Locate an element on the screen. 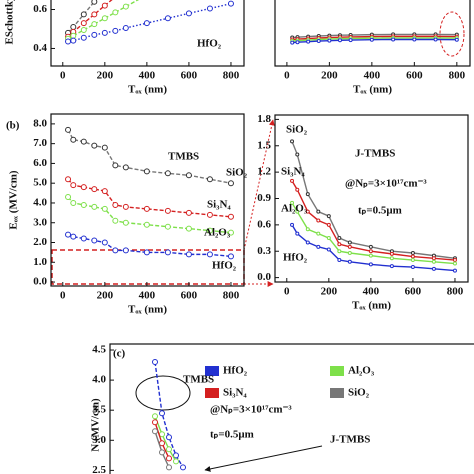 The height and width of the screenshot is (474, 474). y-axis-label: Eₒₓ (MV/cm) is located at coordinates (14, 199).